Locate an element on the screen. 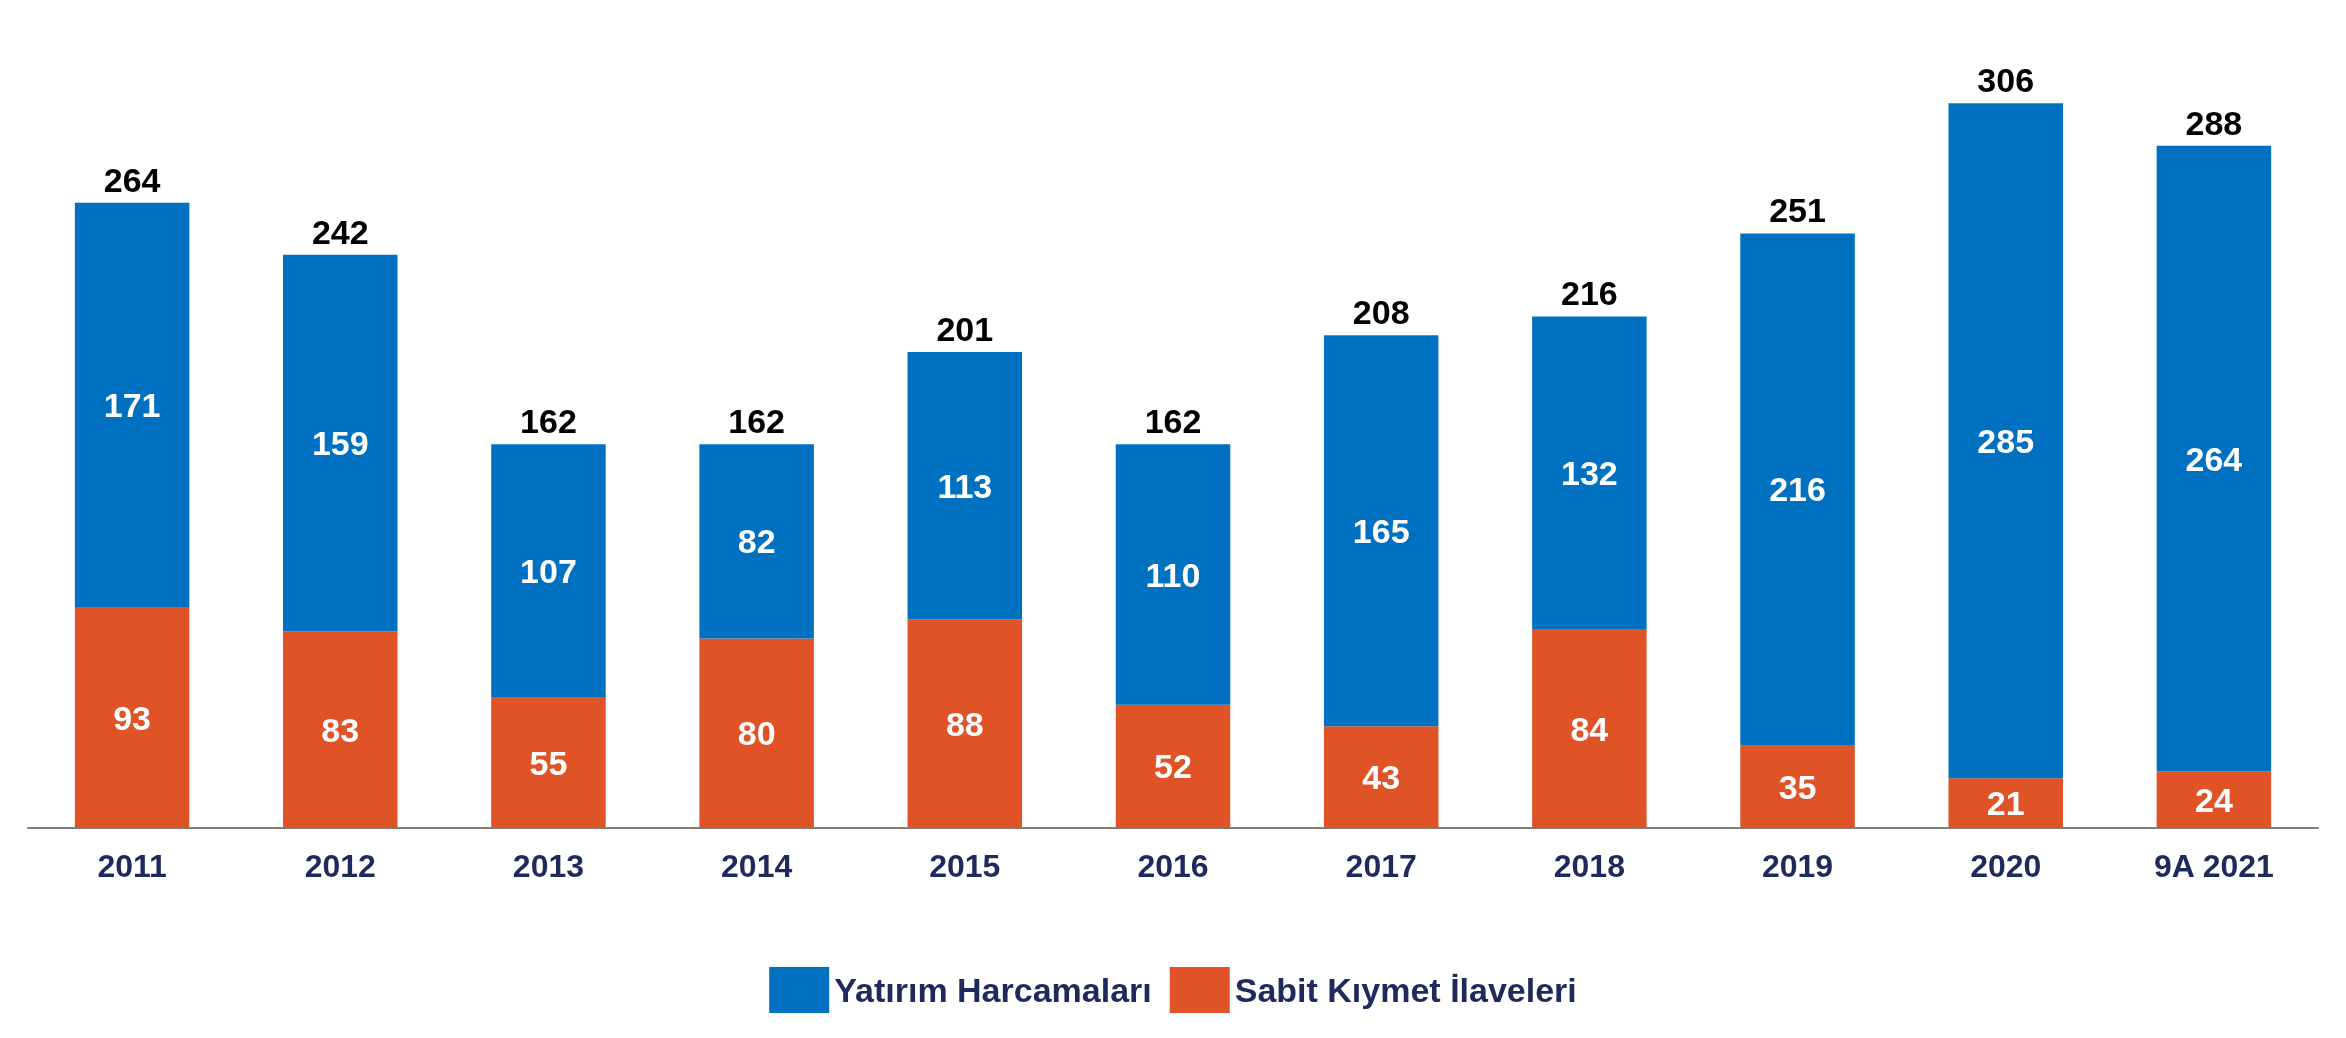 The image size is (2346, 1038). data-label: 43 is located at coordinates (1381, 777).